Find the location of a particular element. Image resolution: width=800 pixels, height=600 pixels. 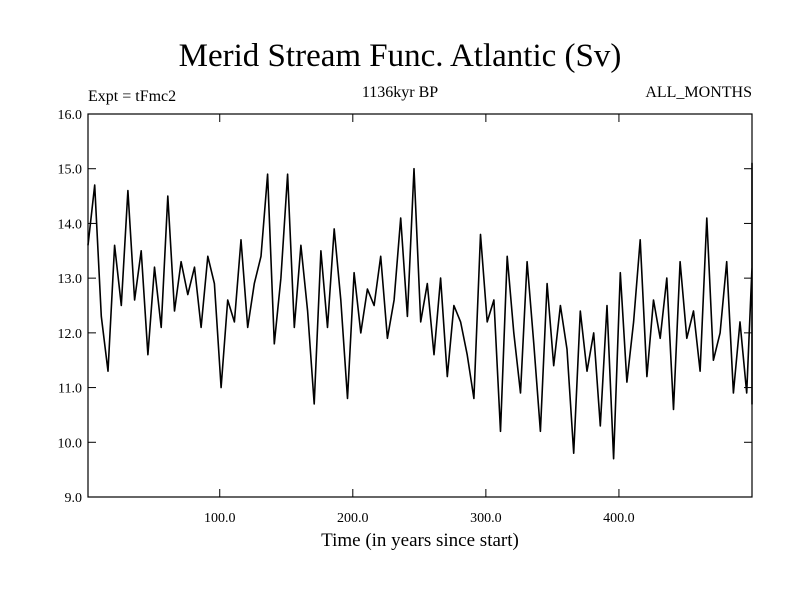

y-tick-label: 12.0 is located at coordinates (70, 334).